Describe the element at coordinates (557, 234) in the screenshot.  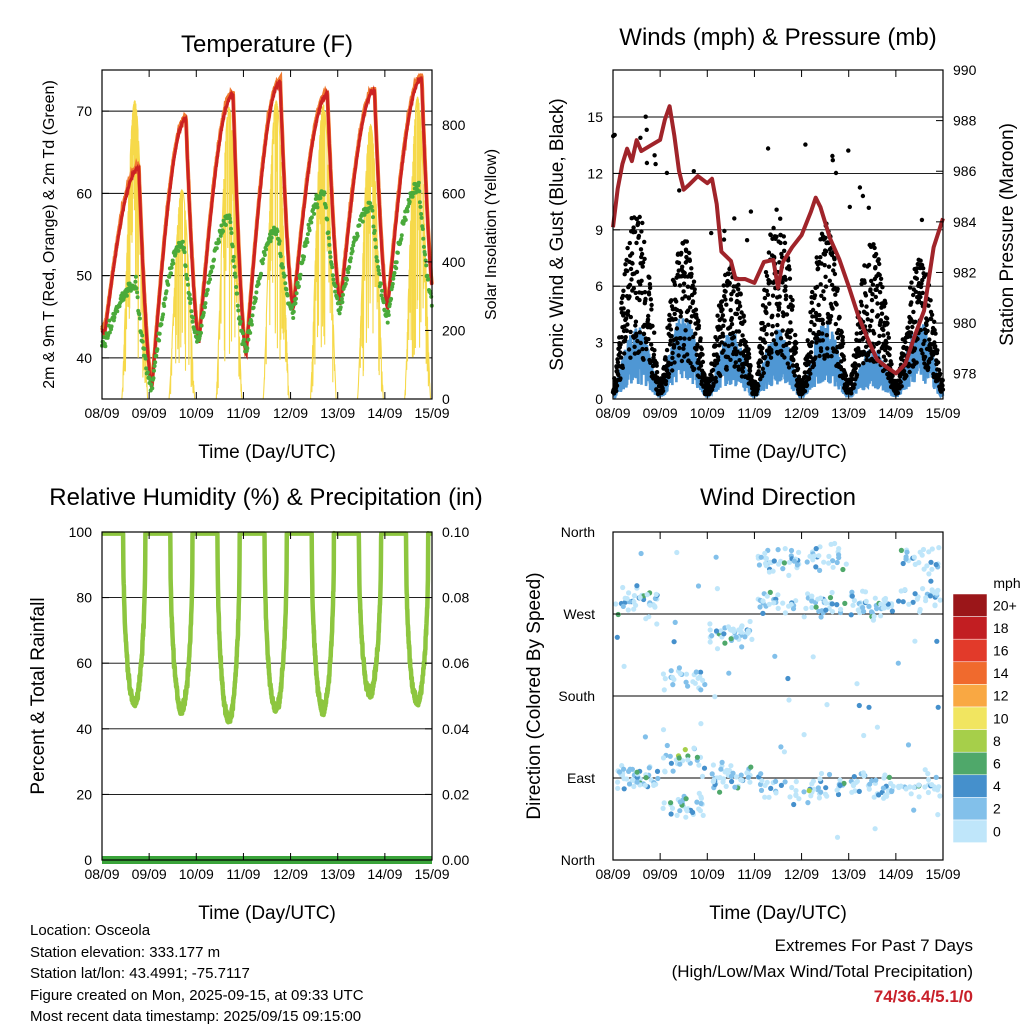
I see `winds-ylabel-left: Sonic Wind & Gust (Blue, Black)` at that location.